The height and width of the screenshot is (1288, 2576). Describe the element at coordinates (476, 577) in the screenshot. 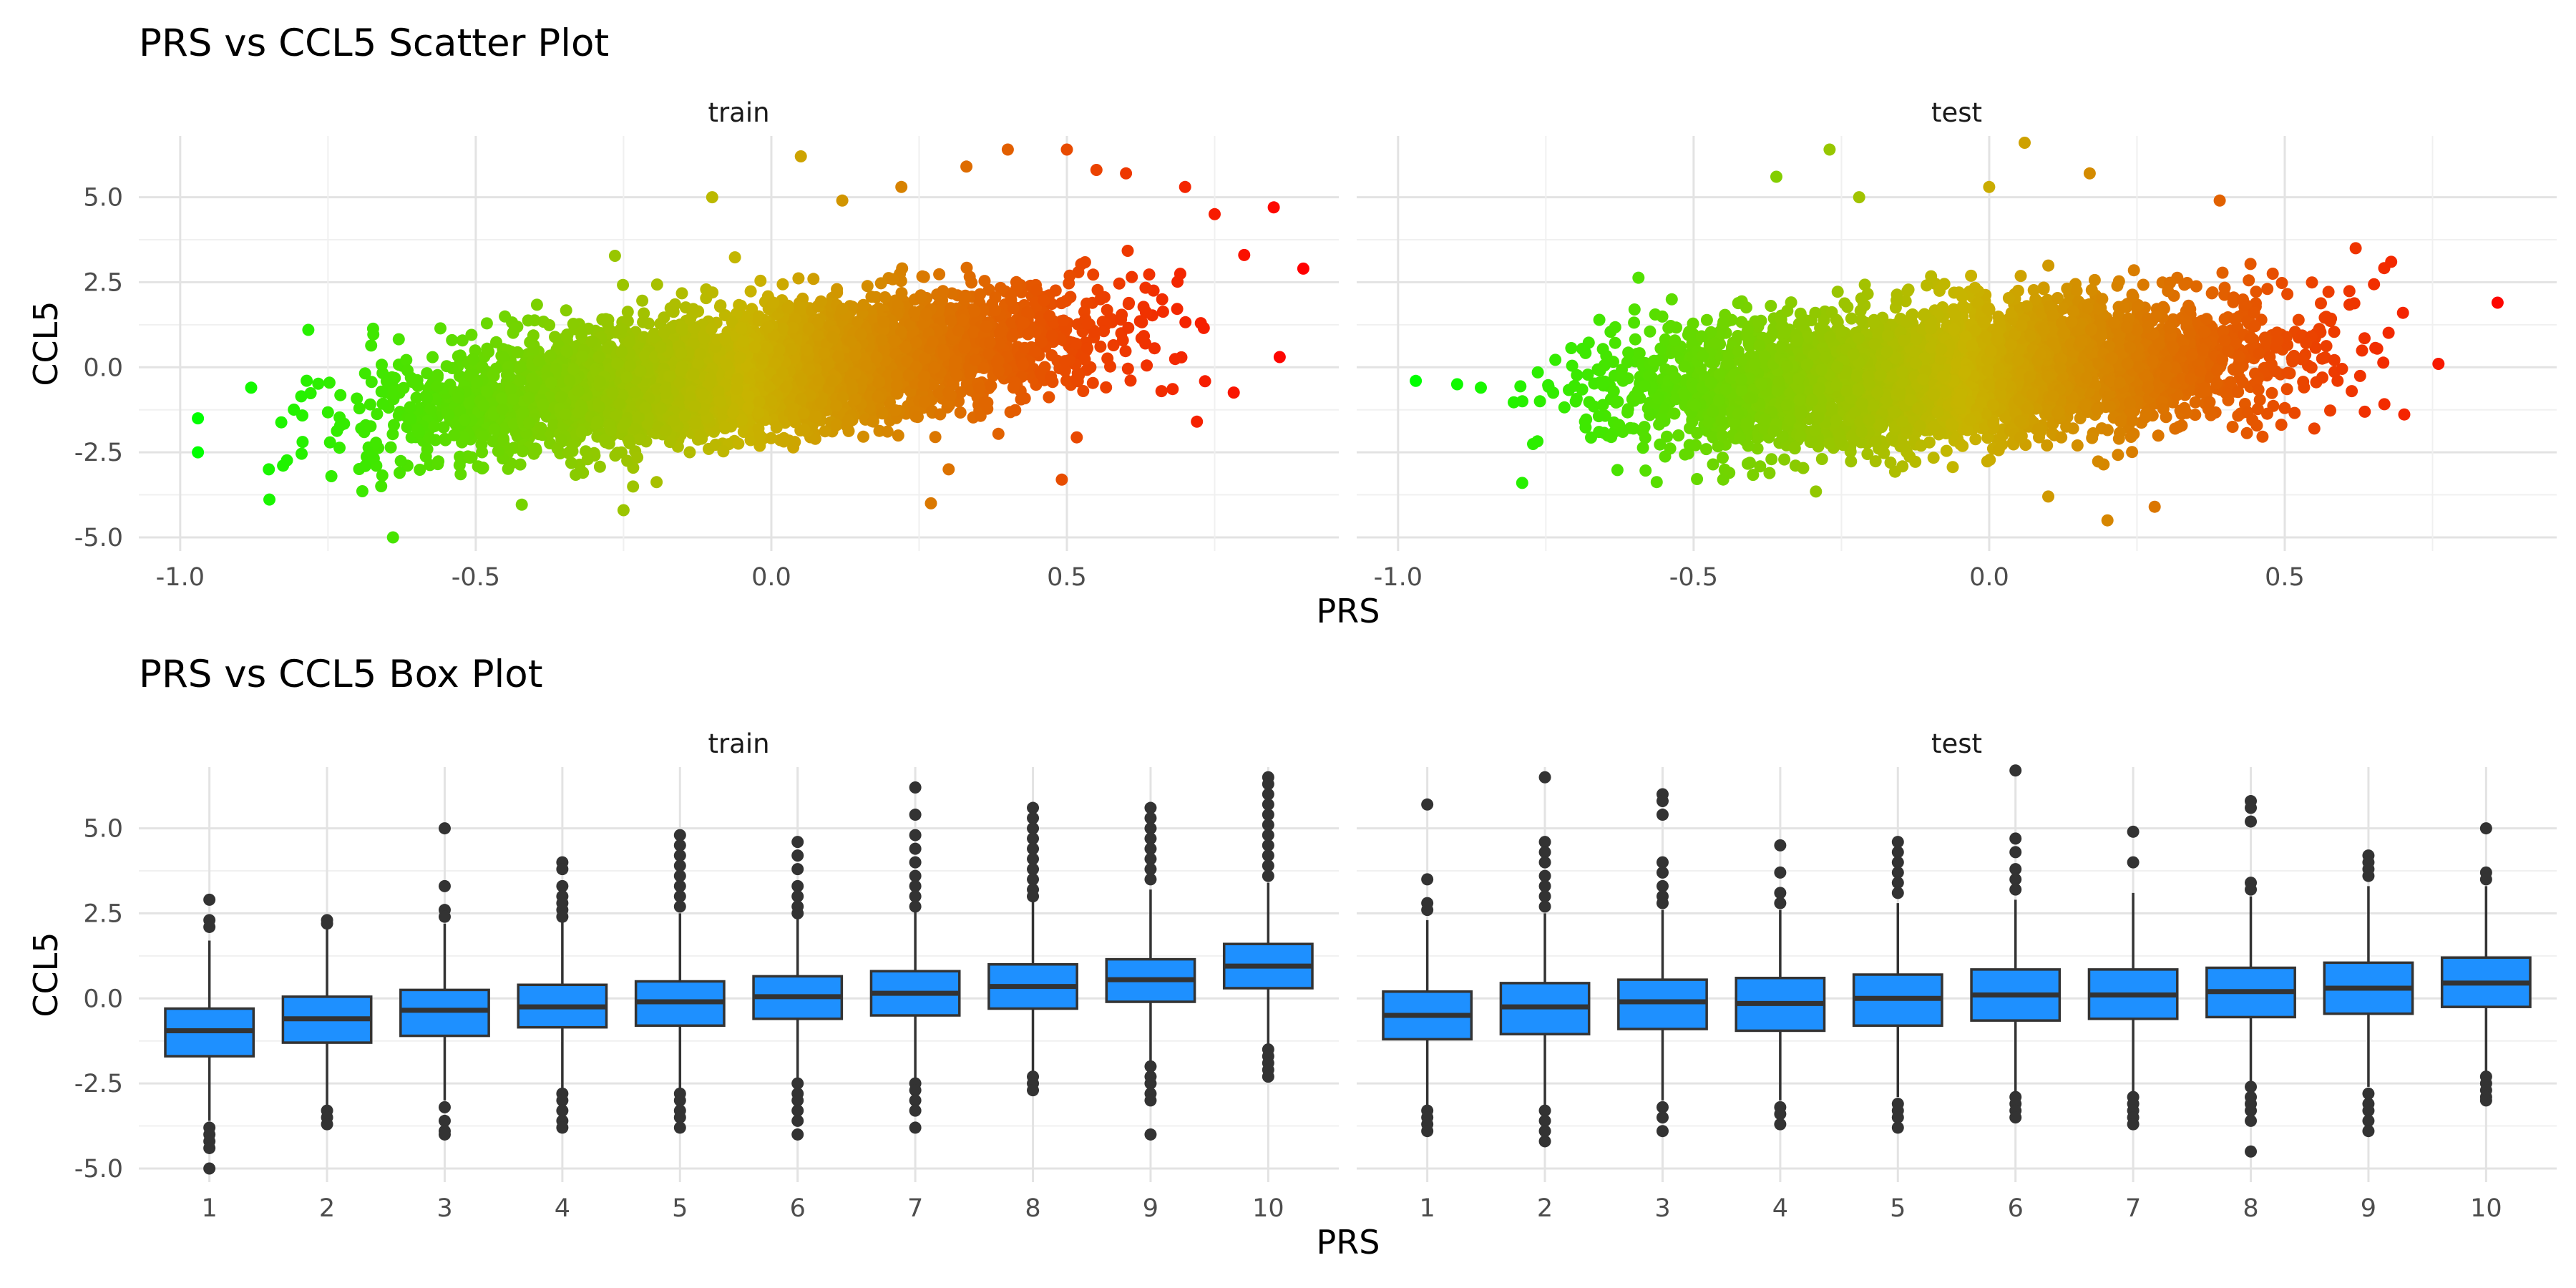

I see `scatter-x-tick-label: -0.5` at that location.